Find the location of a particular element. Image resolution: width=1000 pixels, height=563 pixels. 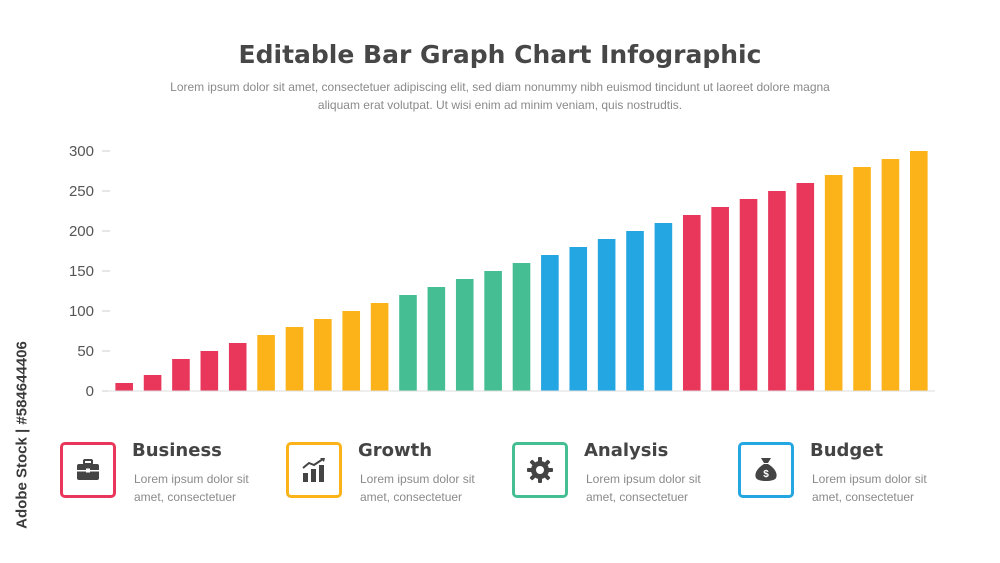

y-tick-label: 100 is located at coordinates (81, 311).